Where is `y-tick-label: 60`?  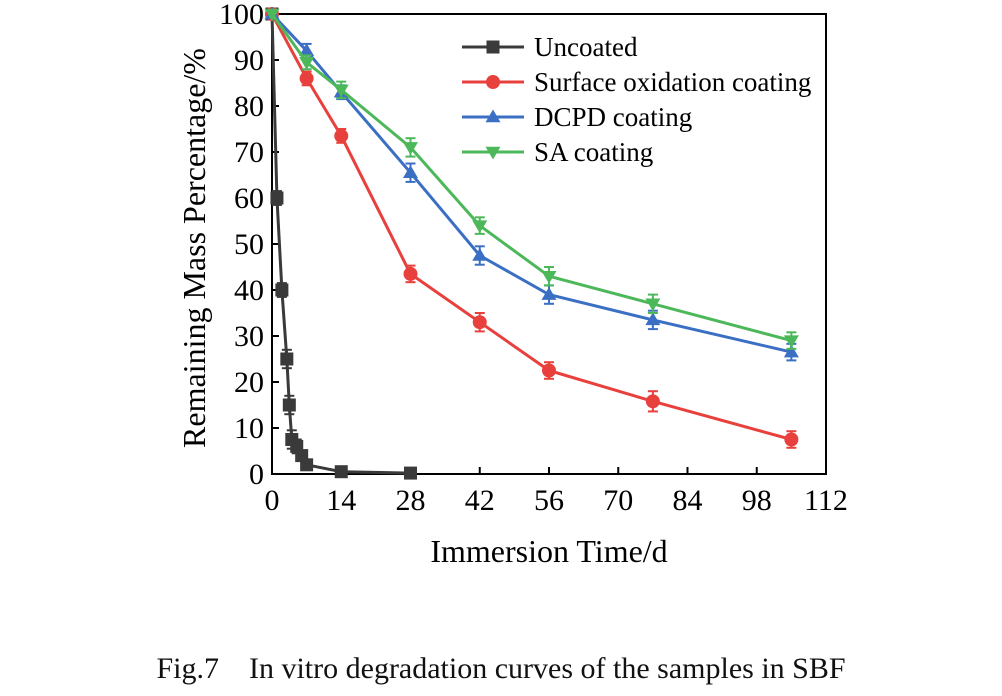
y-tick-label: 60 is located at coordinates (249, 198).